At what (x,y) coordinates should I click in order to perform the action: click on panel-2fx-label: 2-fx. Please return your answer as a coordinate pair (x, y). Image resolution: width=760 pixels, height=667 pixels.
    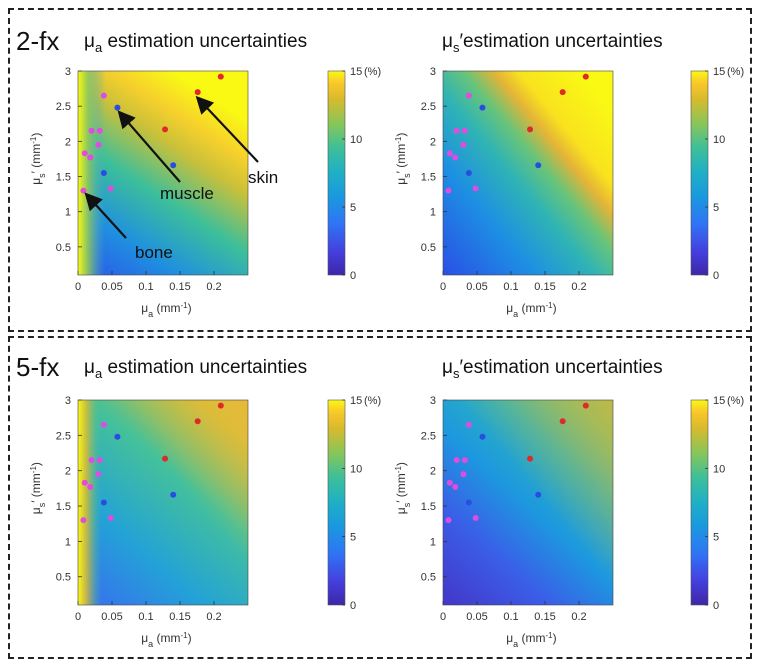
    Looking at the image, I should click on (38, 41).